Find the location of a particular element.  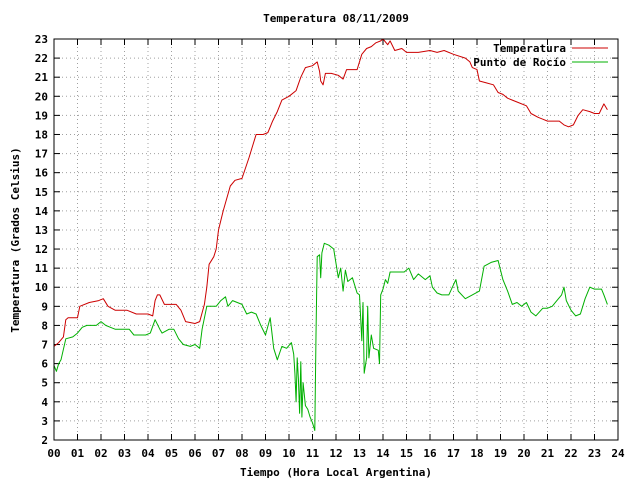

x-tick-label: 24 is located at coordinates (618, 453).